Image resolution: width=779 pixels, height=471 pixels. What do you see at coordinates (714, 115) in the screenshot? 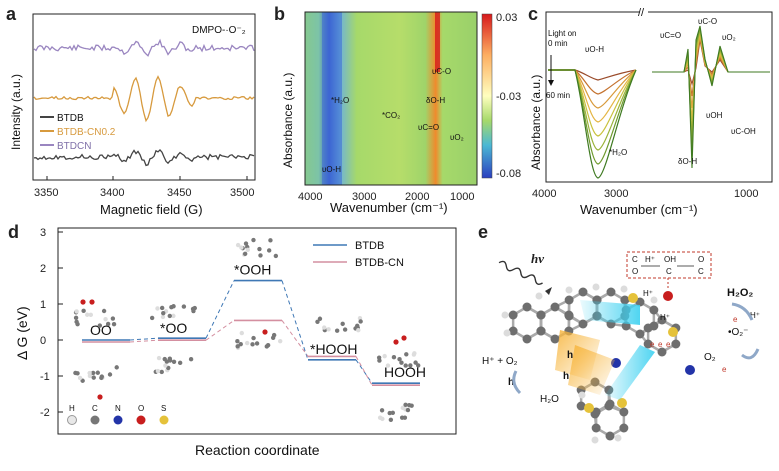
I see `annot-c-voh2: υOH` at bounding box center [714, 115].